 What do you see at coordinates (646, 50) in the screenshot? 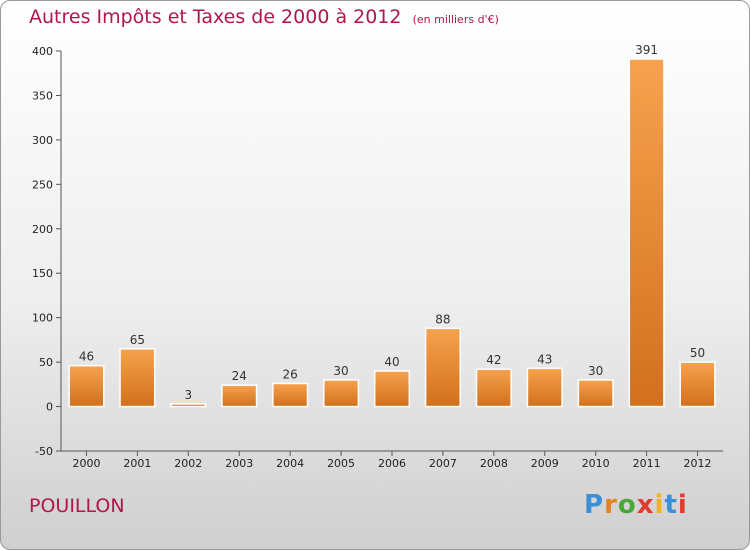
I see `value-label: 391` at bounding box center [646, 50].